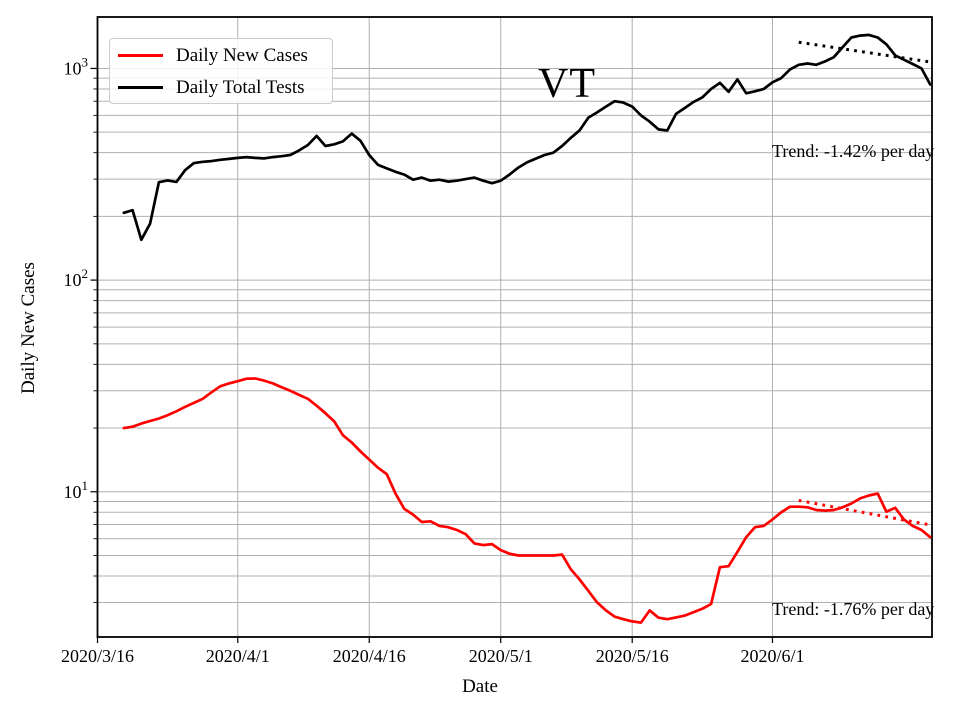 Image resolution: width=960 pixels, height=720 pixels. I want to click on x-tick-label: 2020/4/16, so click(369, 656).